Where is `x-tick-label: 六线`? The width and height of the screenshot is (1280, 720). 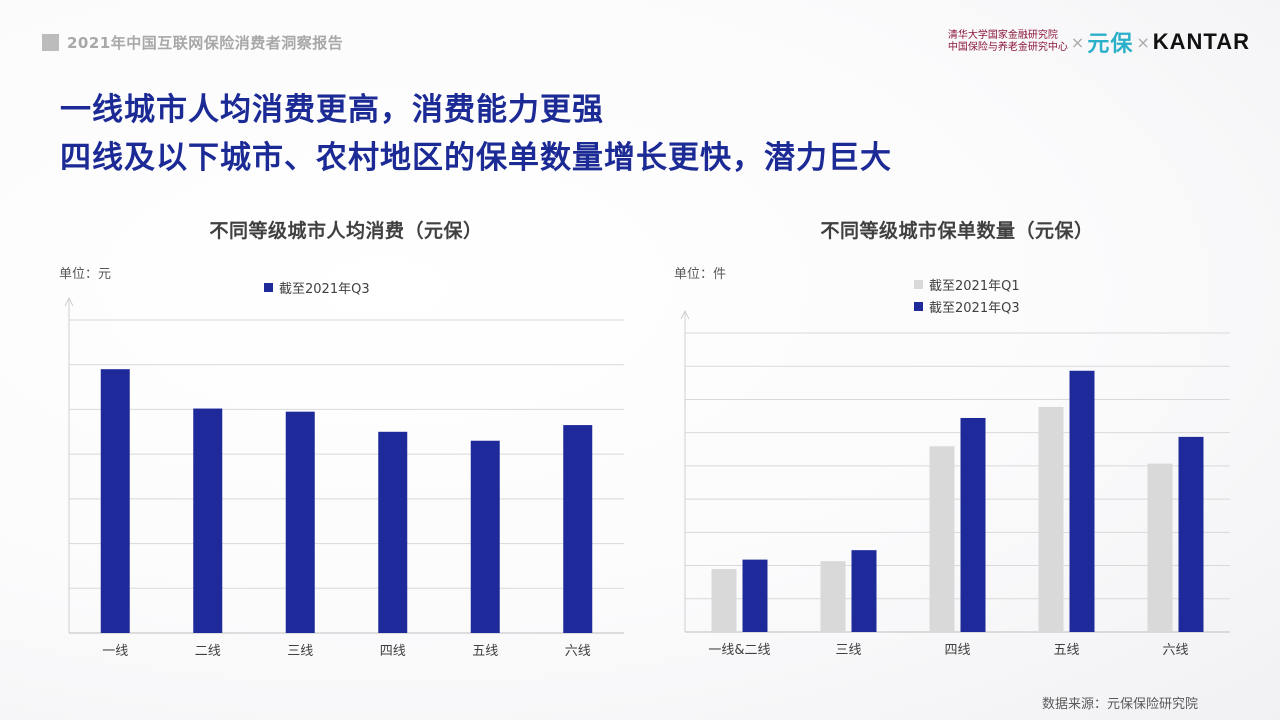 x-tick-label: 六线 is located at coordinates (578, 651).